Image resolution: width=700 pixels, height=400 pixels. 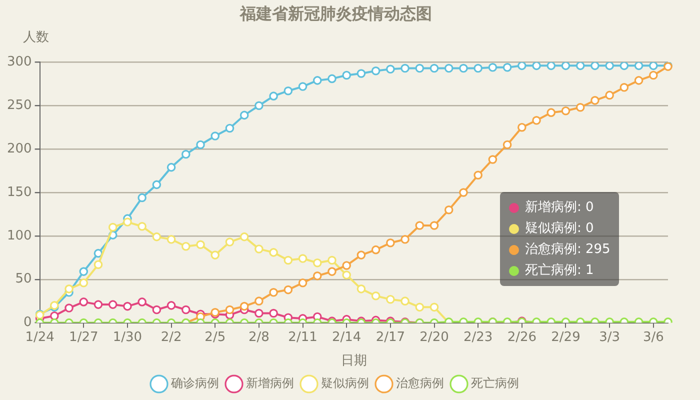 I want to click on x-tick-label: 3/6, so click(x=653, y=337).